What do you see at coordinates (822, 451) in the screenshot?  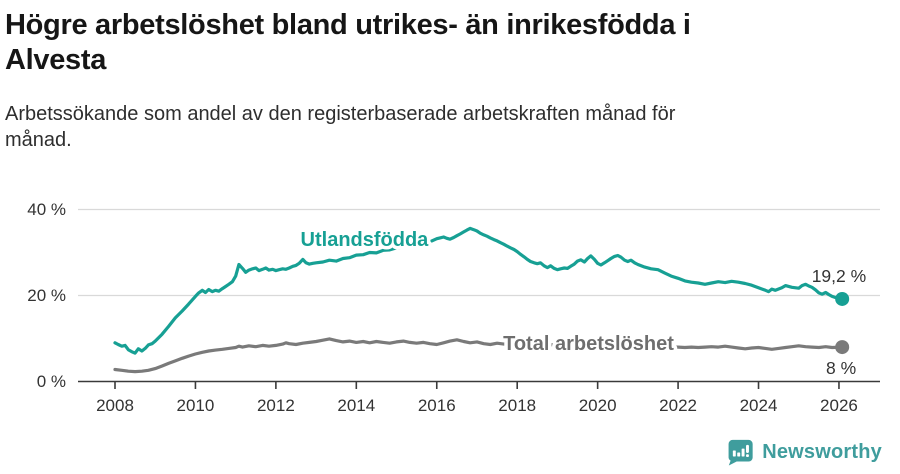 I see `brand-name: Newsworthy` at bounding box center [822, 451].